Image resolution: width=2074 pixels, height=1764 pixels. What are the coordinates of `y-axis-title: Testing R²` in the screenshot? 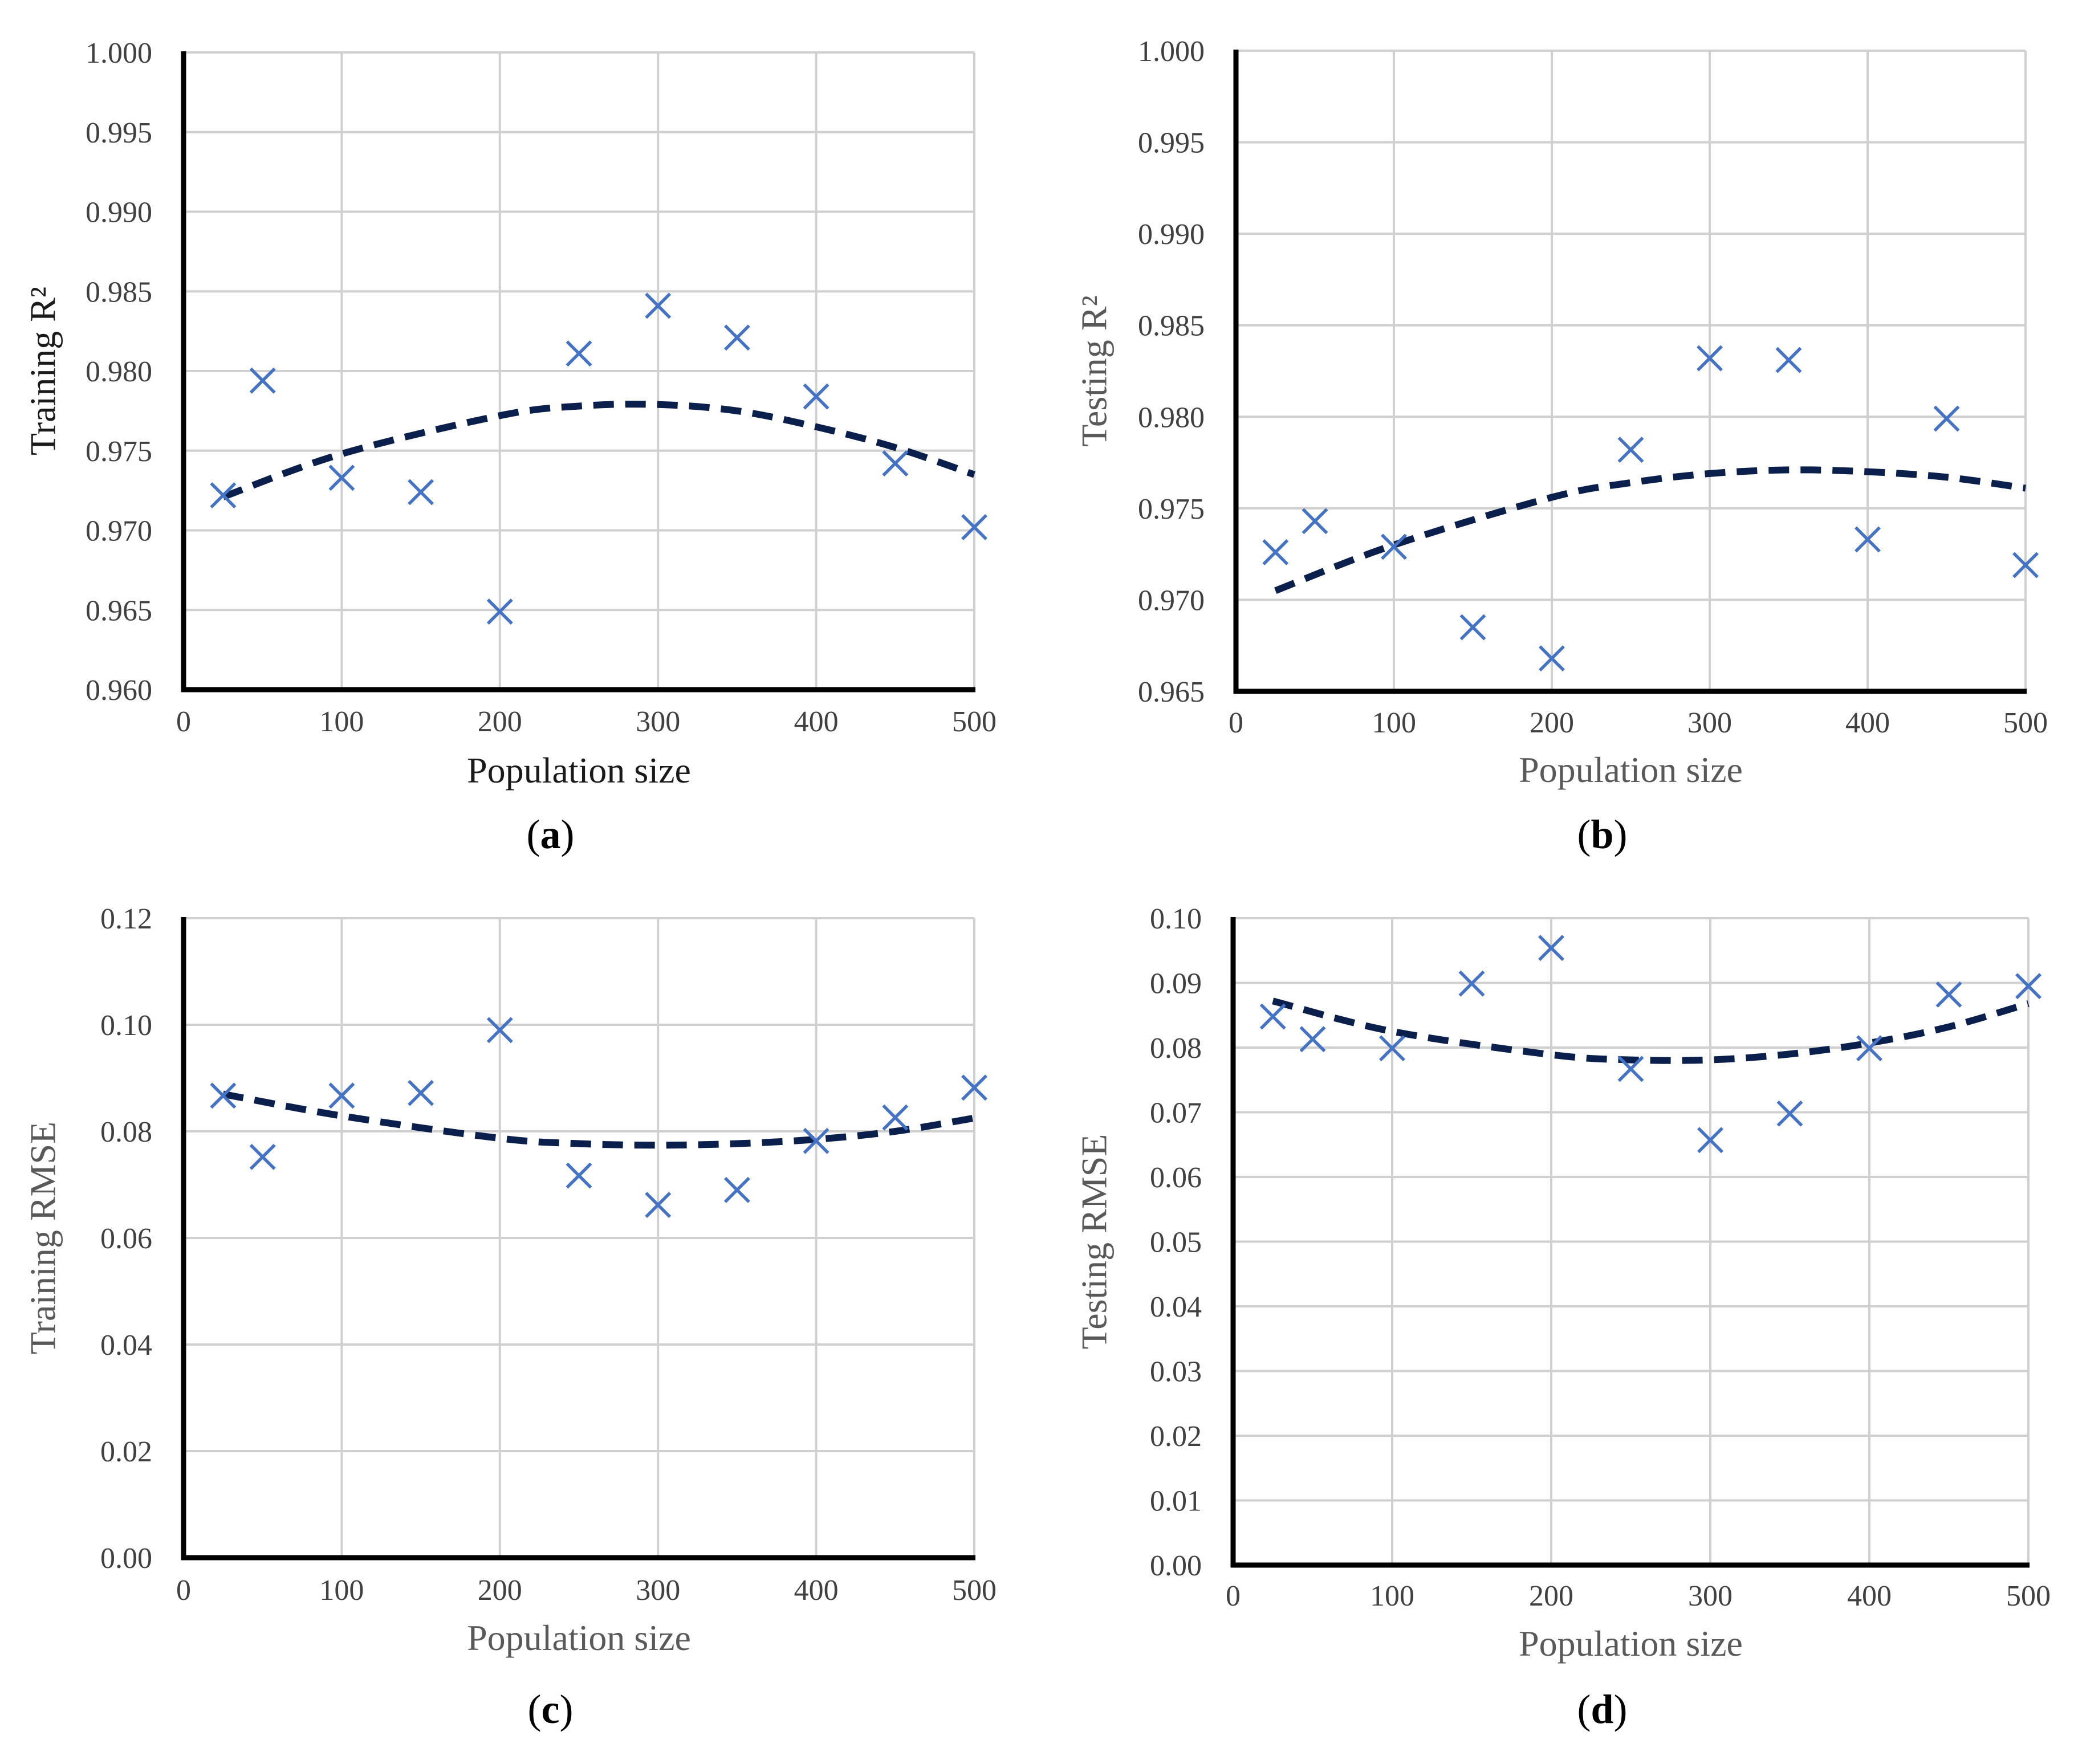 It's located at (1094, 371).